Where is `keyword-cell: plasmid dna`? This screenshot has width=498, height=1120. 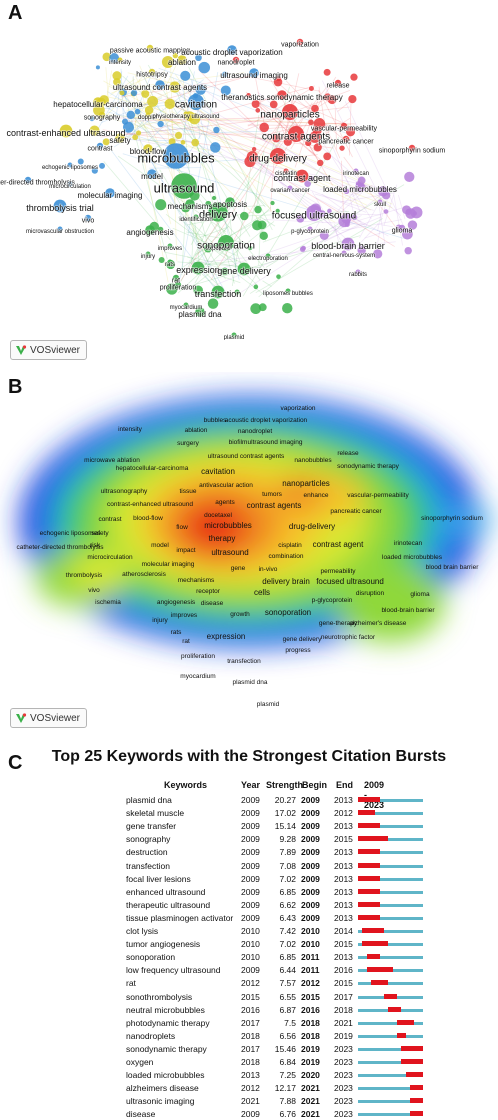
keyword-cell: plasmid dna is located at coordinates (149, 800).